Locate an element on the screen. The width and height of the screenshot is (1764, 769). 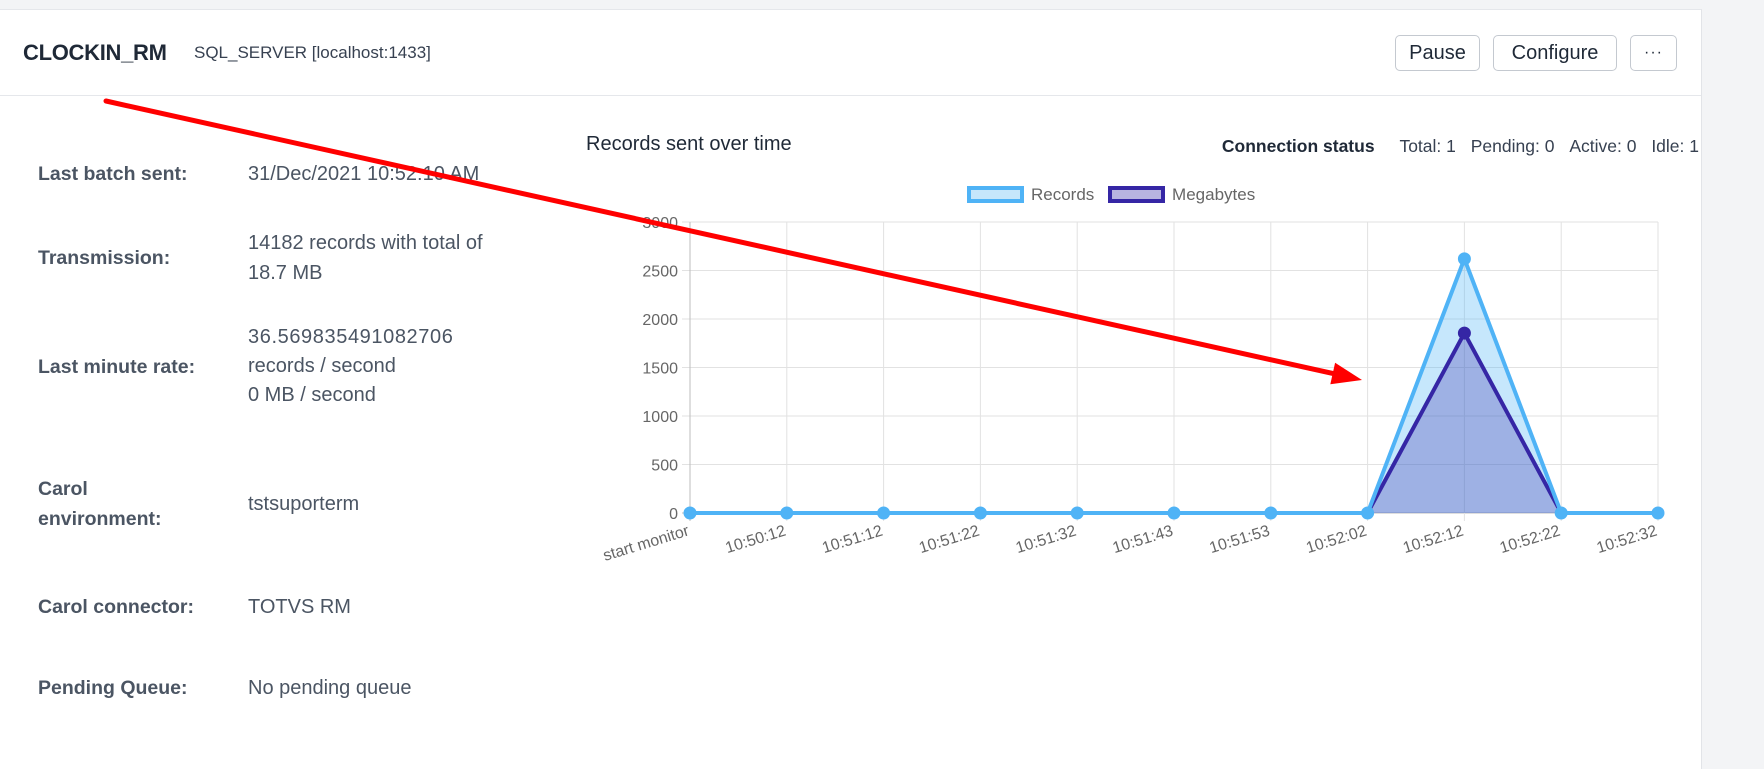
svg-text: 10:50:12 is located at coordinates (755, 540).